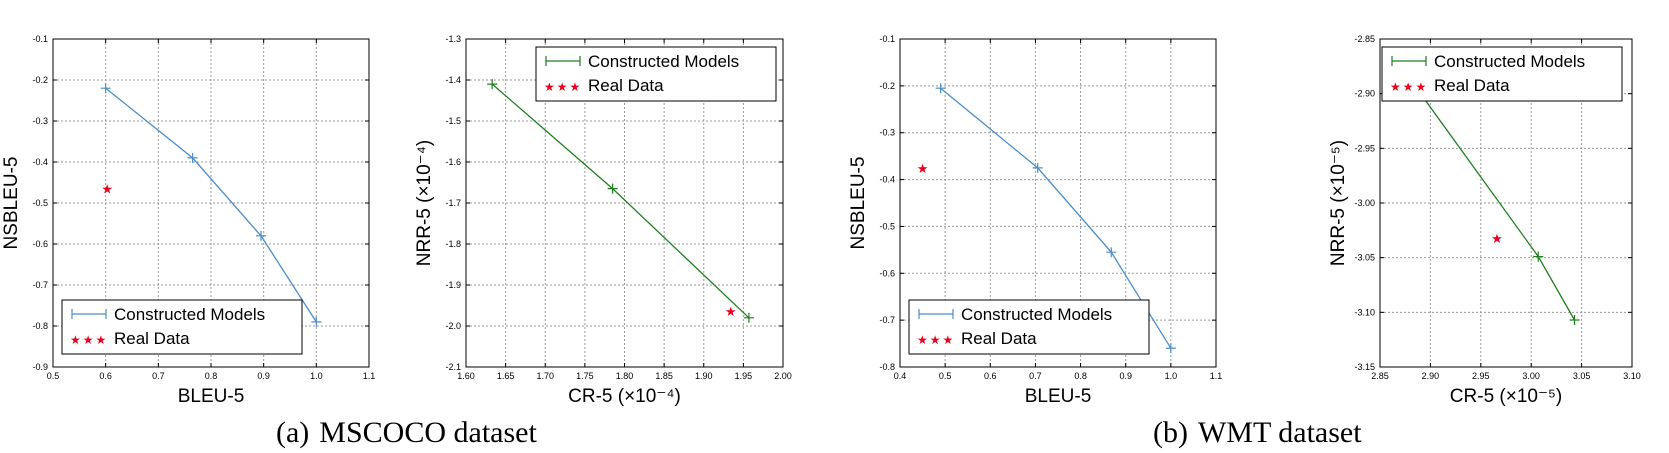 The image size is (1669, 453). What do you see at coordinates (1632, 376) in the screenshot?
I see `x-tick-label: 3.10` at bounding box center [1632, 376].